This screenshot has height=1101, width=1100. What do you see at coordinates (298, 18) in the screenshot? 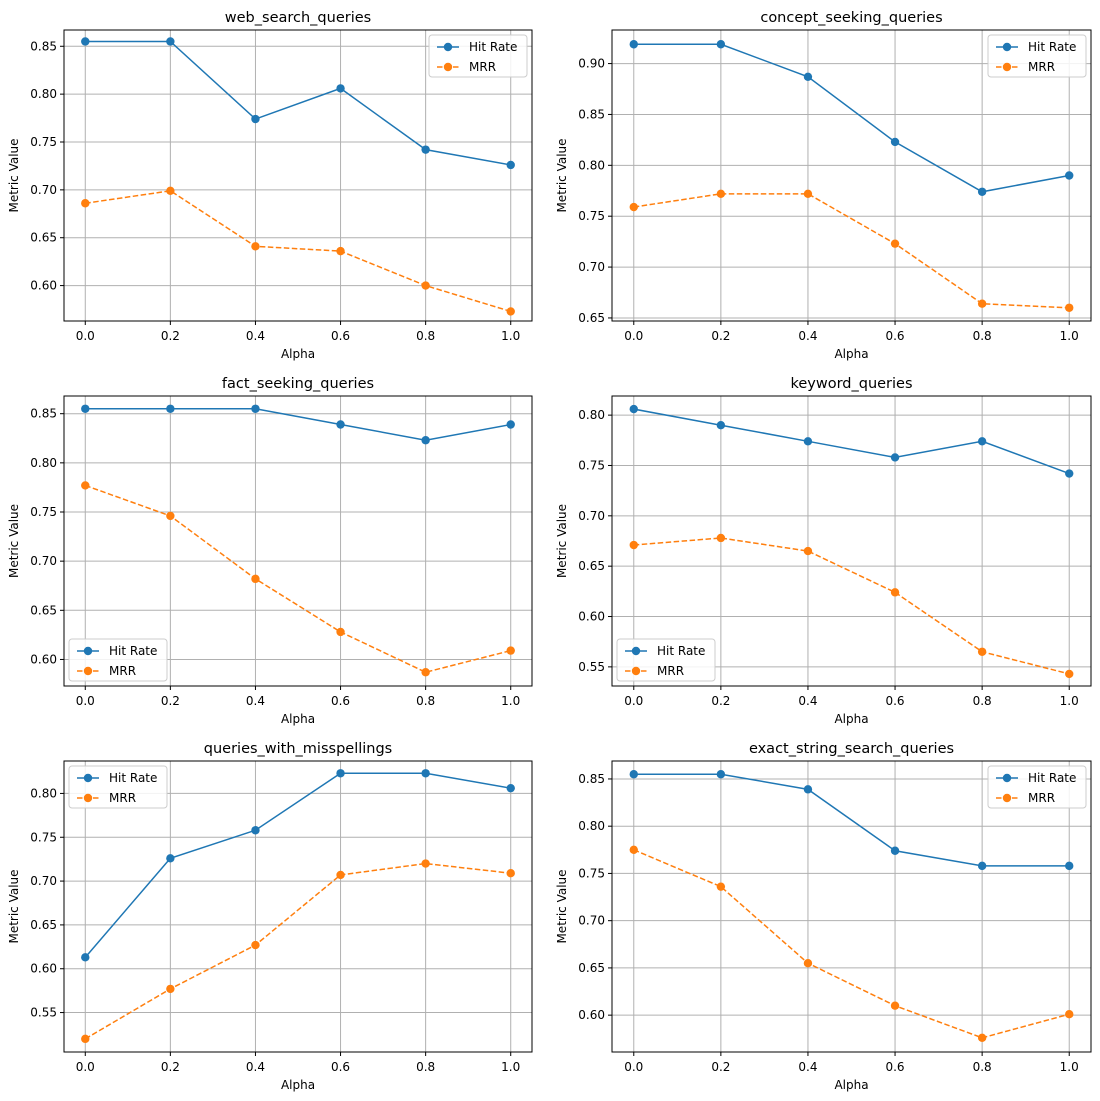
I see `chart-title: web_search_queries` at bounding box center [298, 18].